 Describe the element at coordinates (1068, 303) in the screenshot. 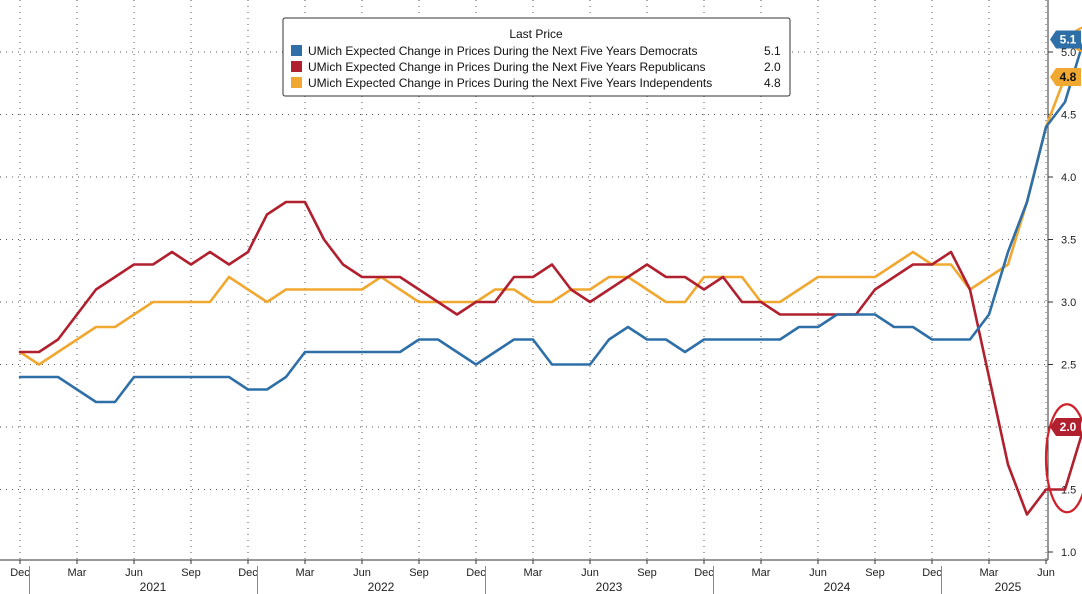

I see `y-tick-label: 3.0` at that location.